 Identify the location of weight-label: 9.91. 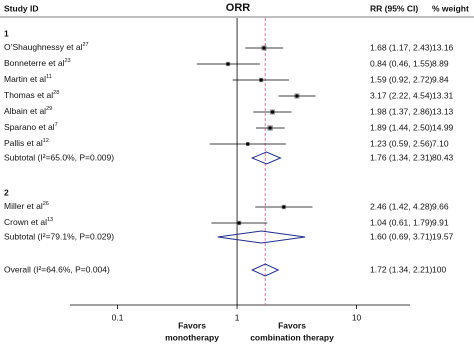
(440, 222).